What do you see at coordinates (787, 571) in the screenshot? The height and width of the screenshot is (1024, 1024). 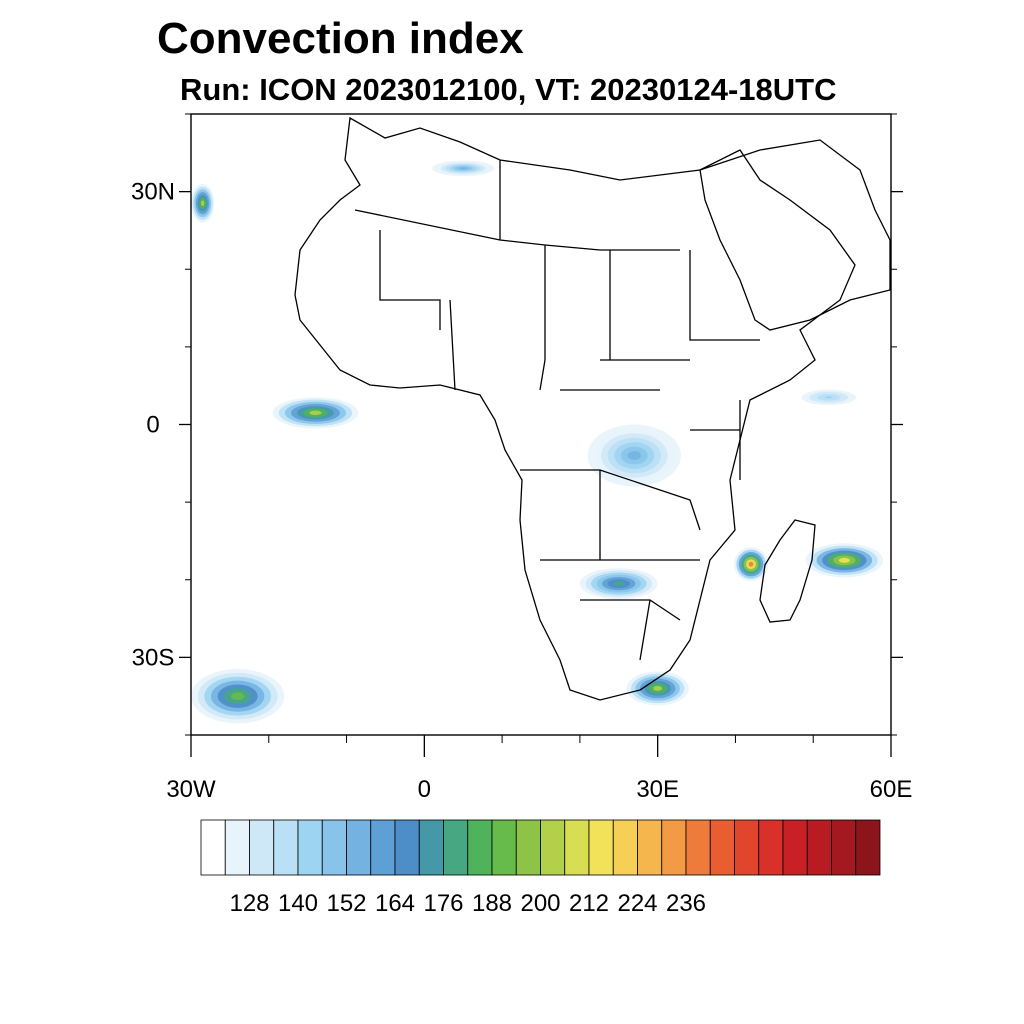 I see `madagascar-coastline` at bounding box center [787, 571].